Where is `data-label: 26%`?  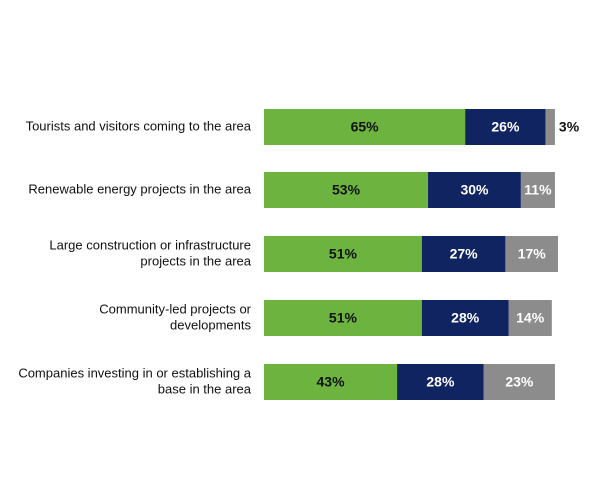
data-label: 26% is located at coordinates (505, 127).